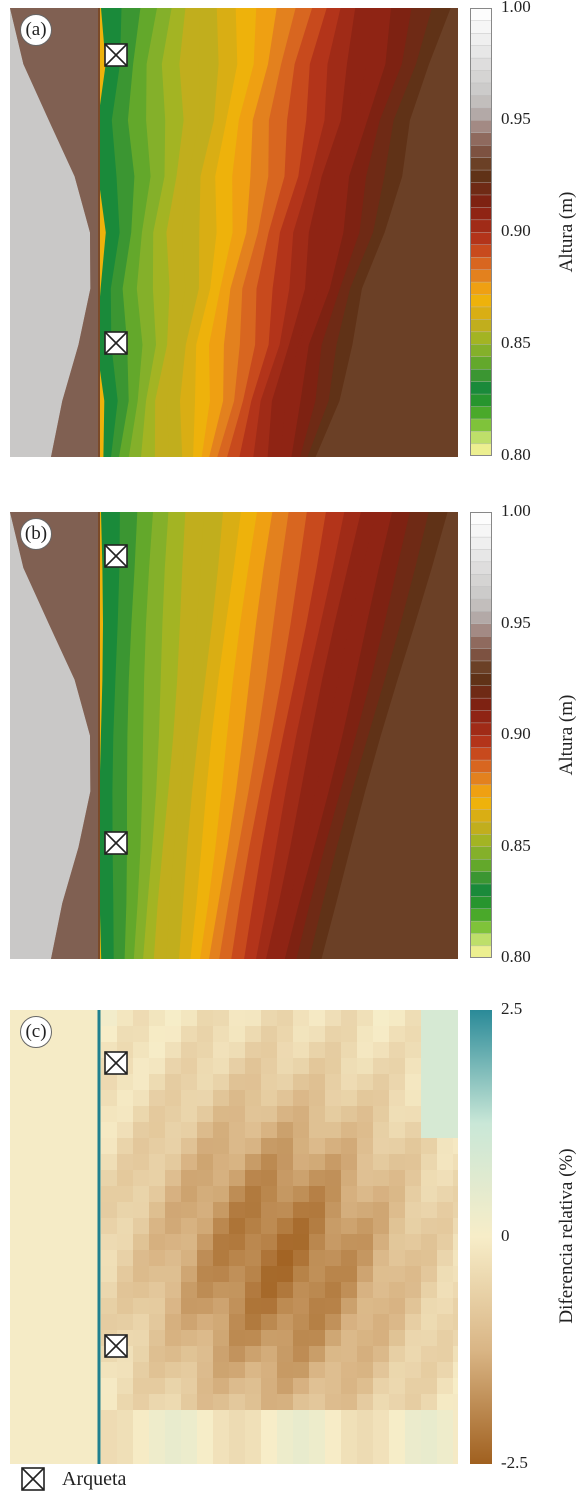 The width and height of the screenshot is (583, 1497). Describe the element at coordinates (516, 845) in the screenshot. I see `colorbar-tick-label: 0.85` at that location.